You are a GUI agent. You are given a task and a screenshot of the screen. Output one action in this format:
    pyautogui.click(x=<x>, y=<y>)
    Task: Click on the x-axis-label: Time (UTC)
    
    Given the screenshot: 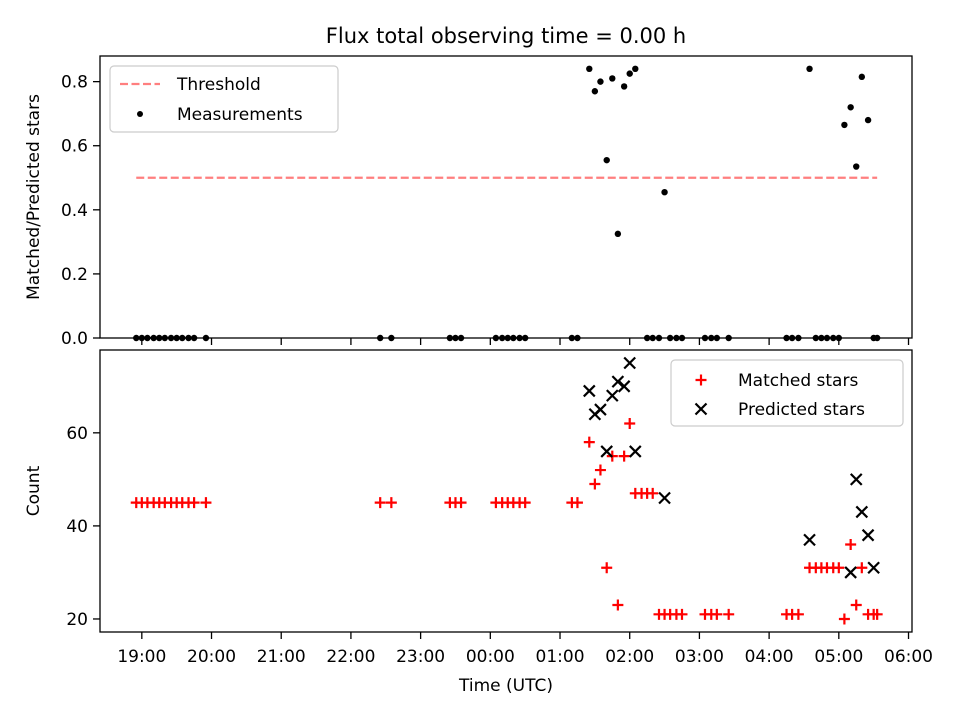 What is the action you would take?
    pyautogui.click(x=505, y=686)
    